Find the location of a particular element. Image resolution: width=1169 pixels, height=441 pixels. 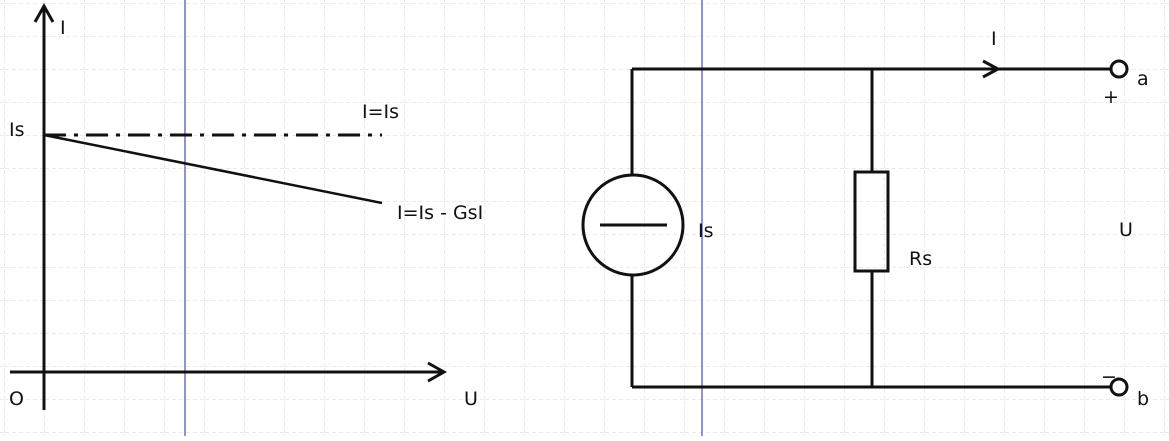

origin-label: O is located at coordinates (16, 399).